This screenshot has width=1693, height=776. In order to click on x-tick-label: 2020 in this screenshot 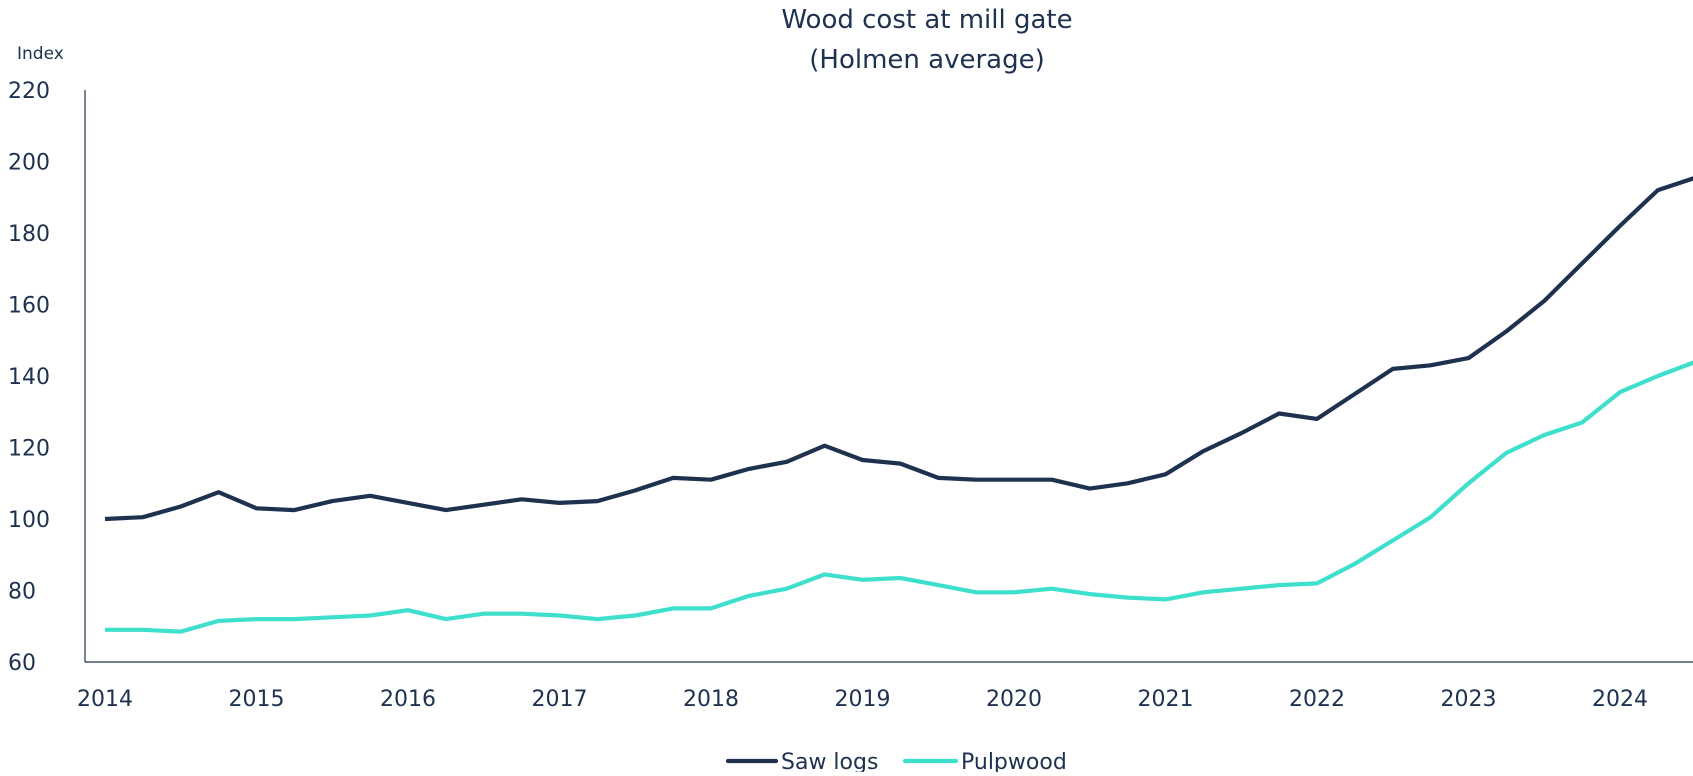, I will do `click(1014, 699)`.